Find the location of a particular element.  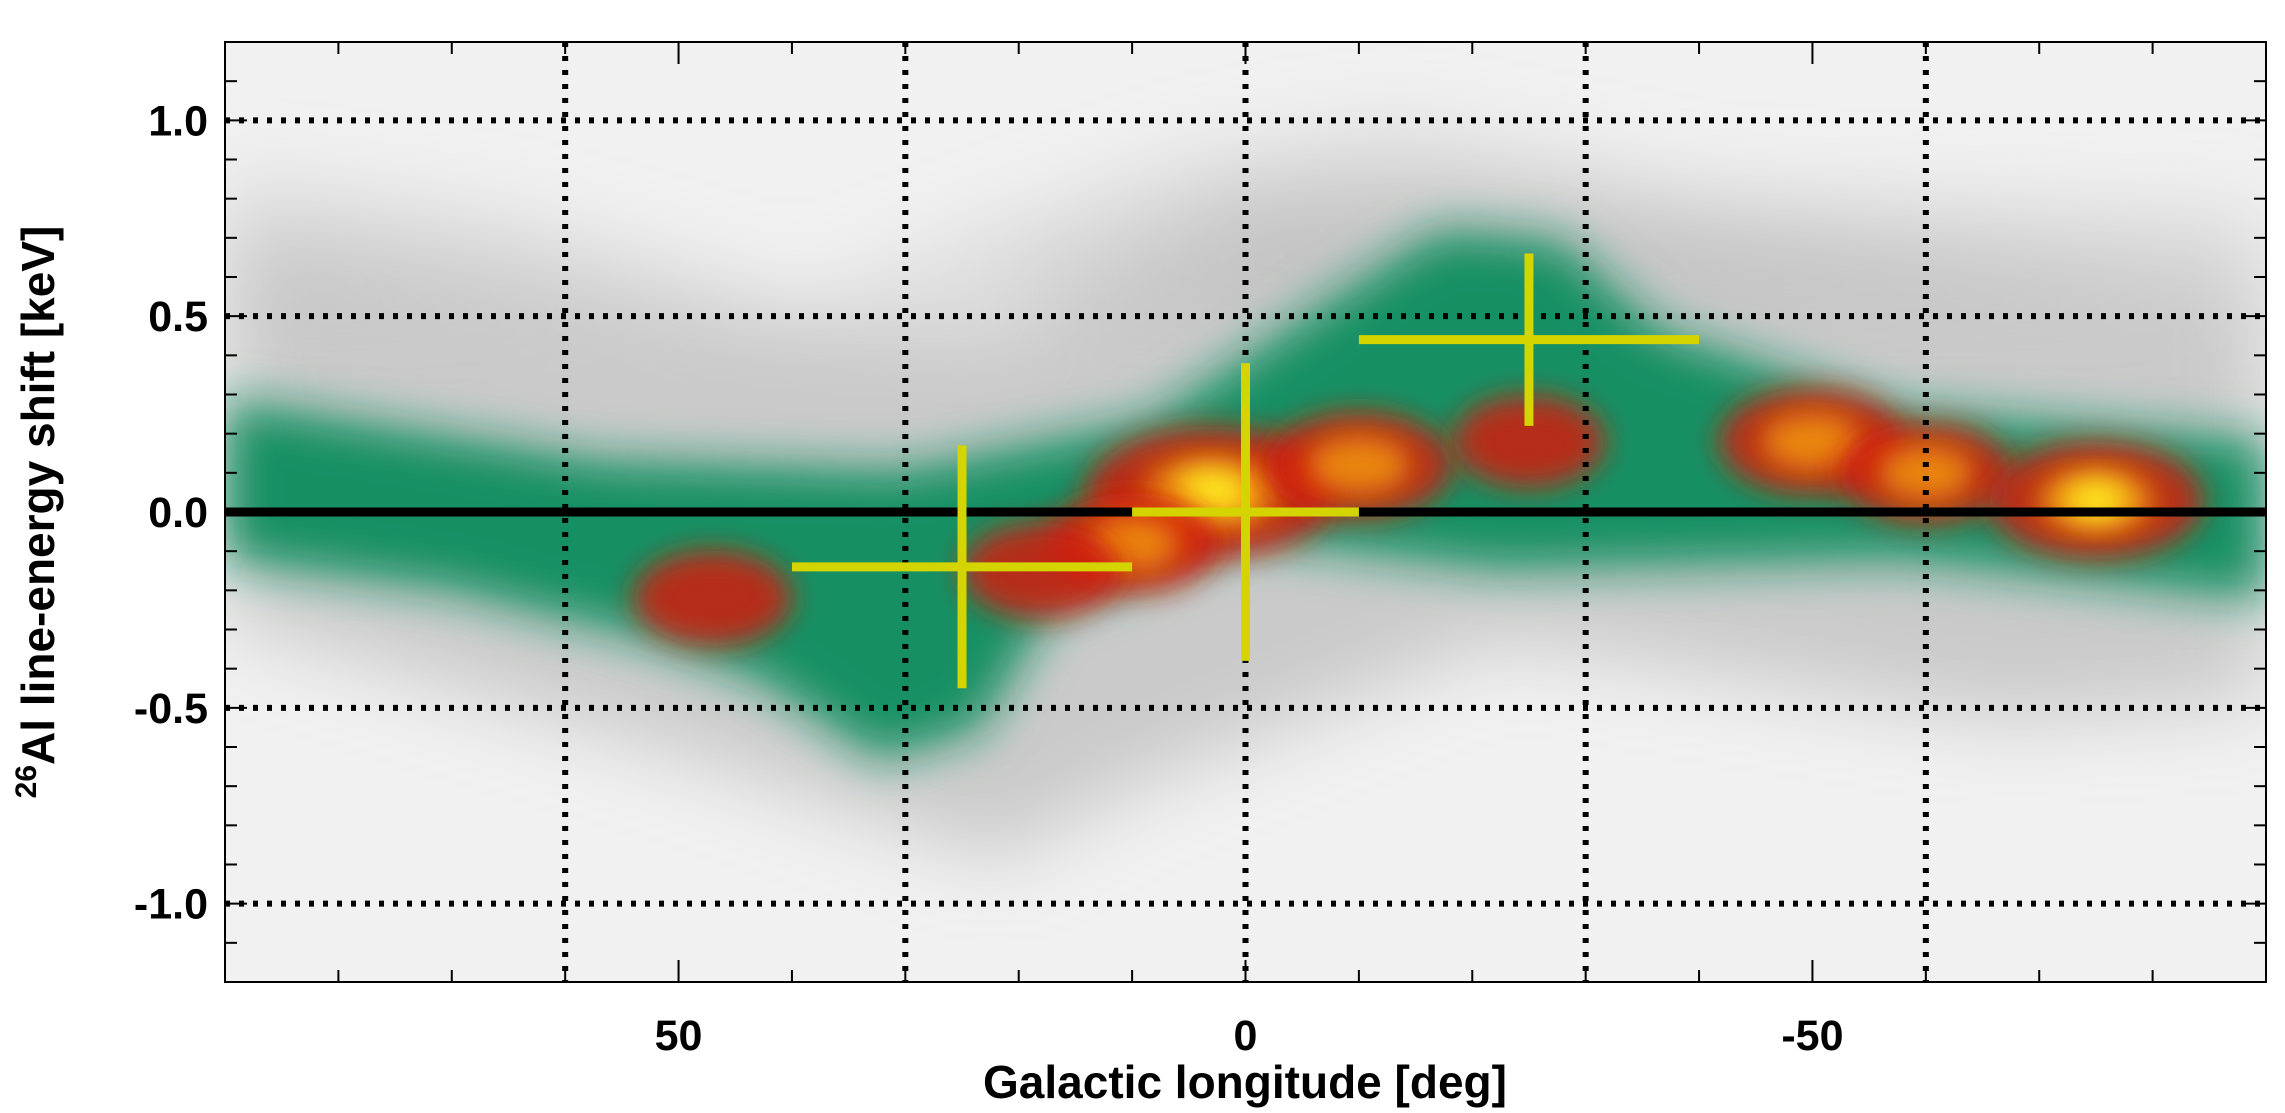

y-tick-label: 0.0 is located at coordinates (178, 513).